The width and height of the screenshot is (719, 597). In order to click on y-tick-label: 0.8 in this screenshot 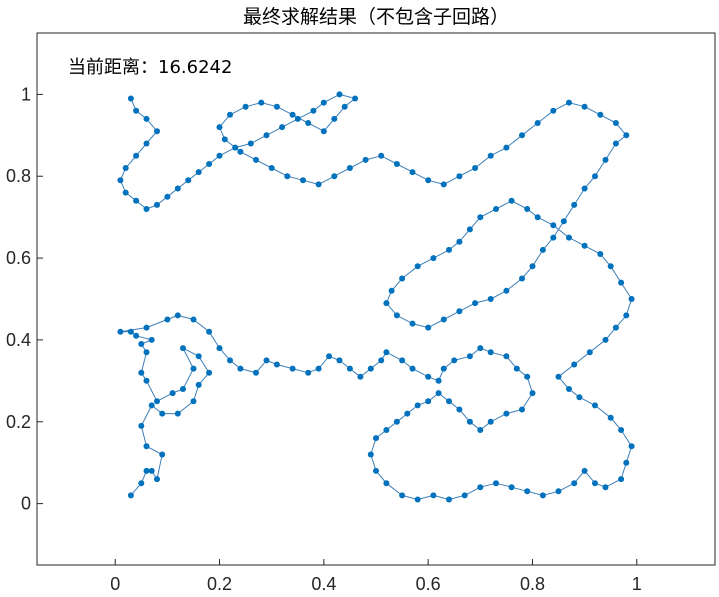, I will do `click(18, 176)`.